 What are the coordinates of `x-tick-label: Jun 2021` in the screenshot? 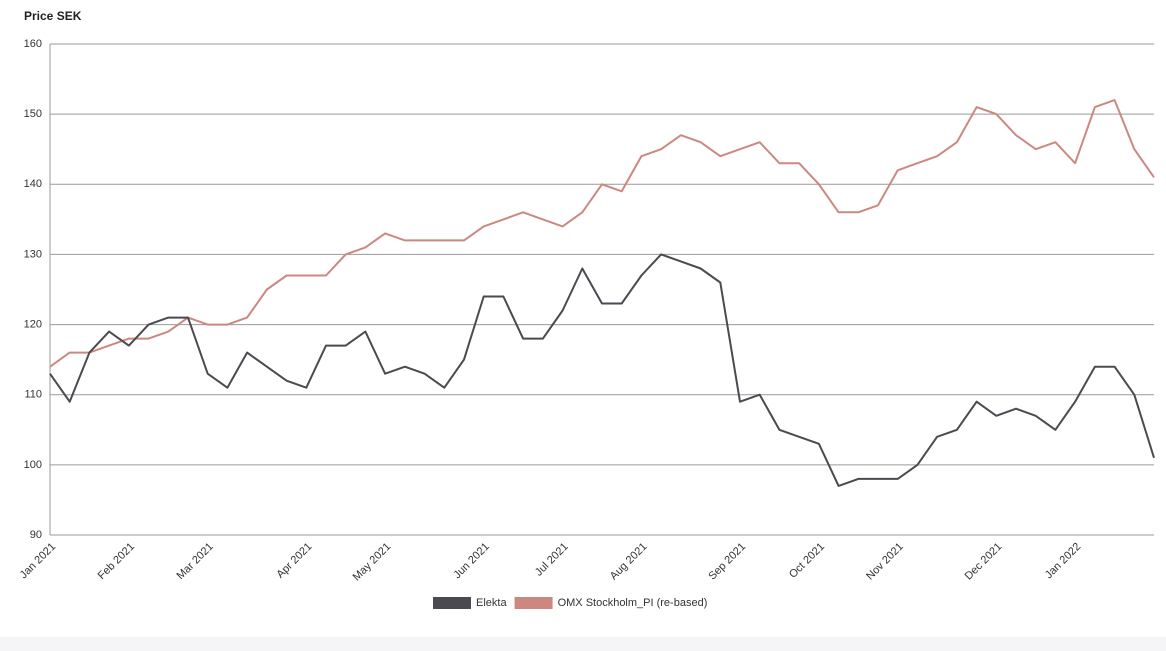 It's located at (471, 561).